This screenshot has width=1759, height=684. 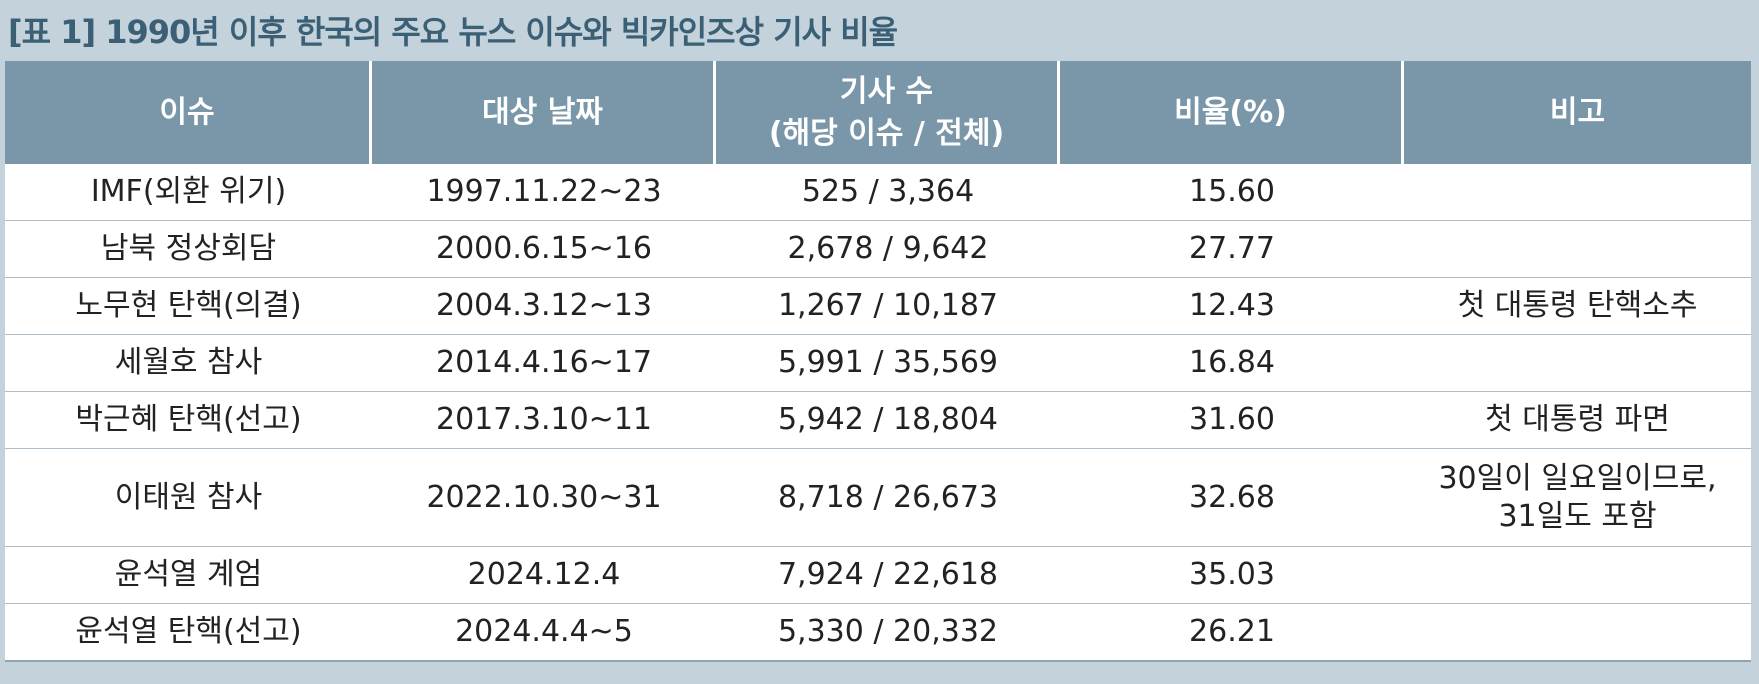 What do you see at coordinates (544, 633) in the screenshot?
I see `cell-date: 2024.4.4~5` at bounding box center [544, 633].